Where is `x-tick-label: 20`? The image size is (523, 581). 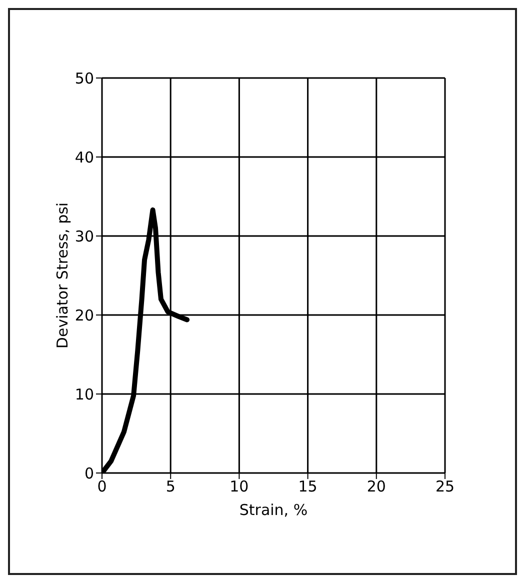
x-tick-label: 20 is located at coordinates (376, 487).